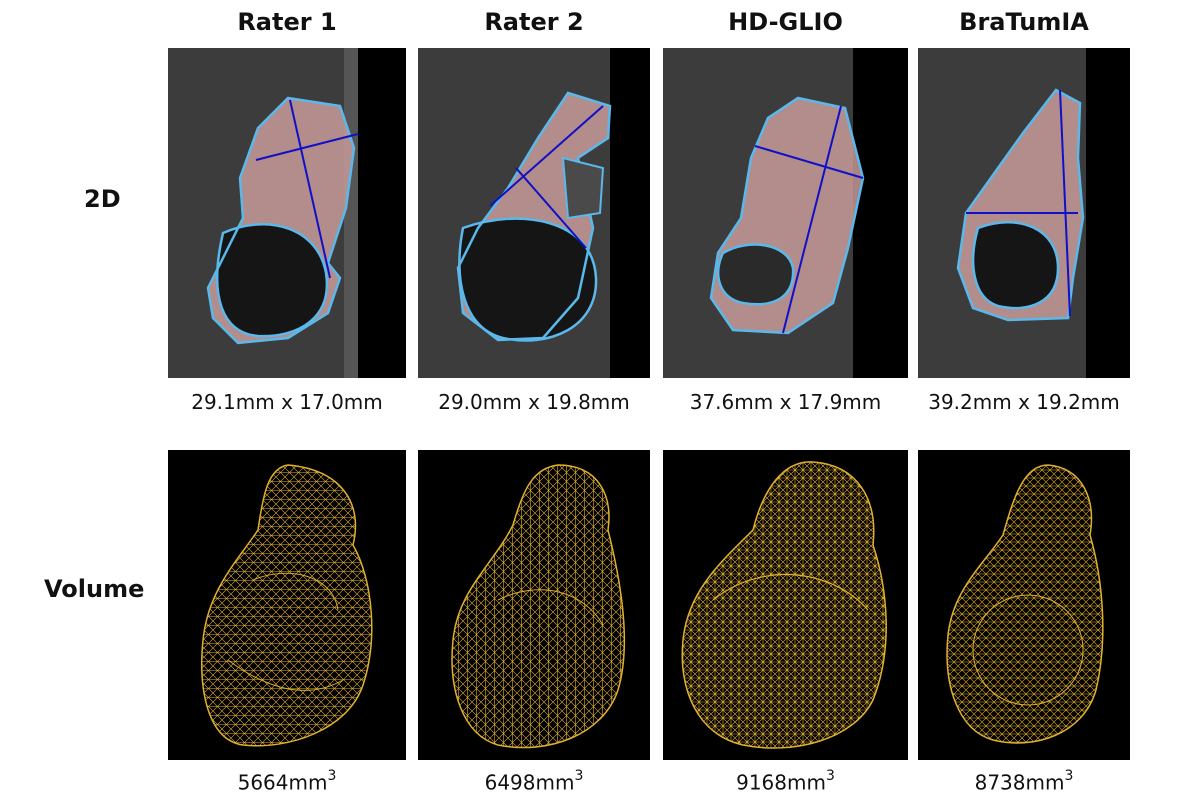 The height and width of the screenshot is (803, 1200). What do you see at coordinates (534, 22) in the screenshot?
I see `column-title-rater-2: Rater 2` at bounding box center [534, 22].